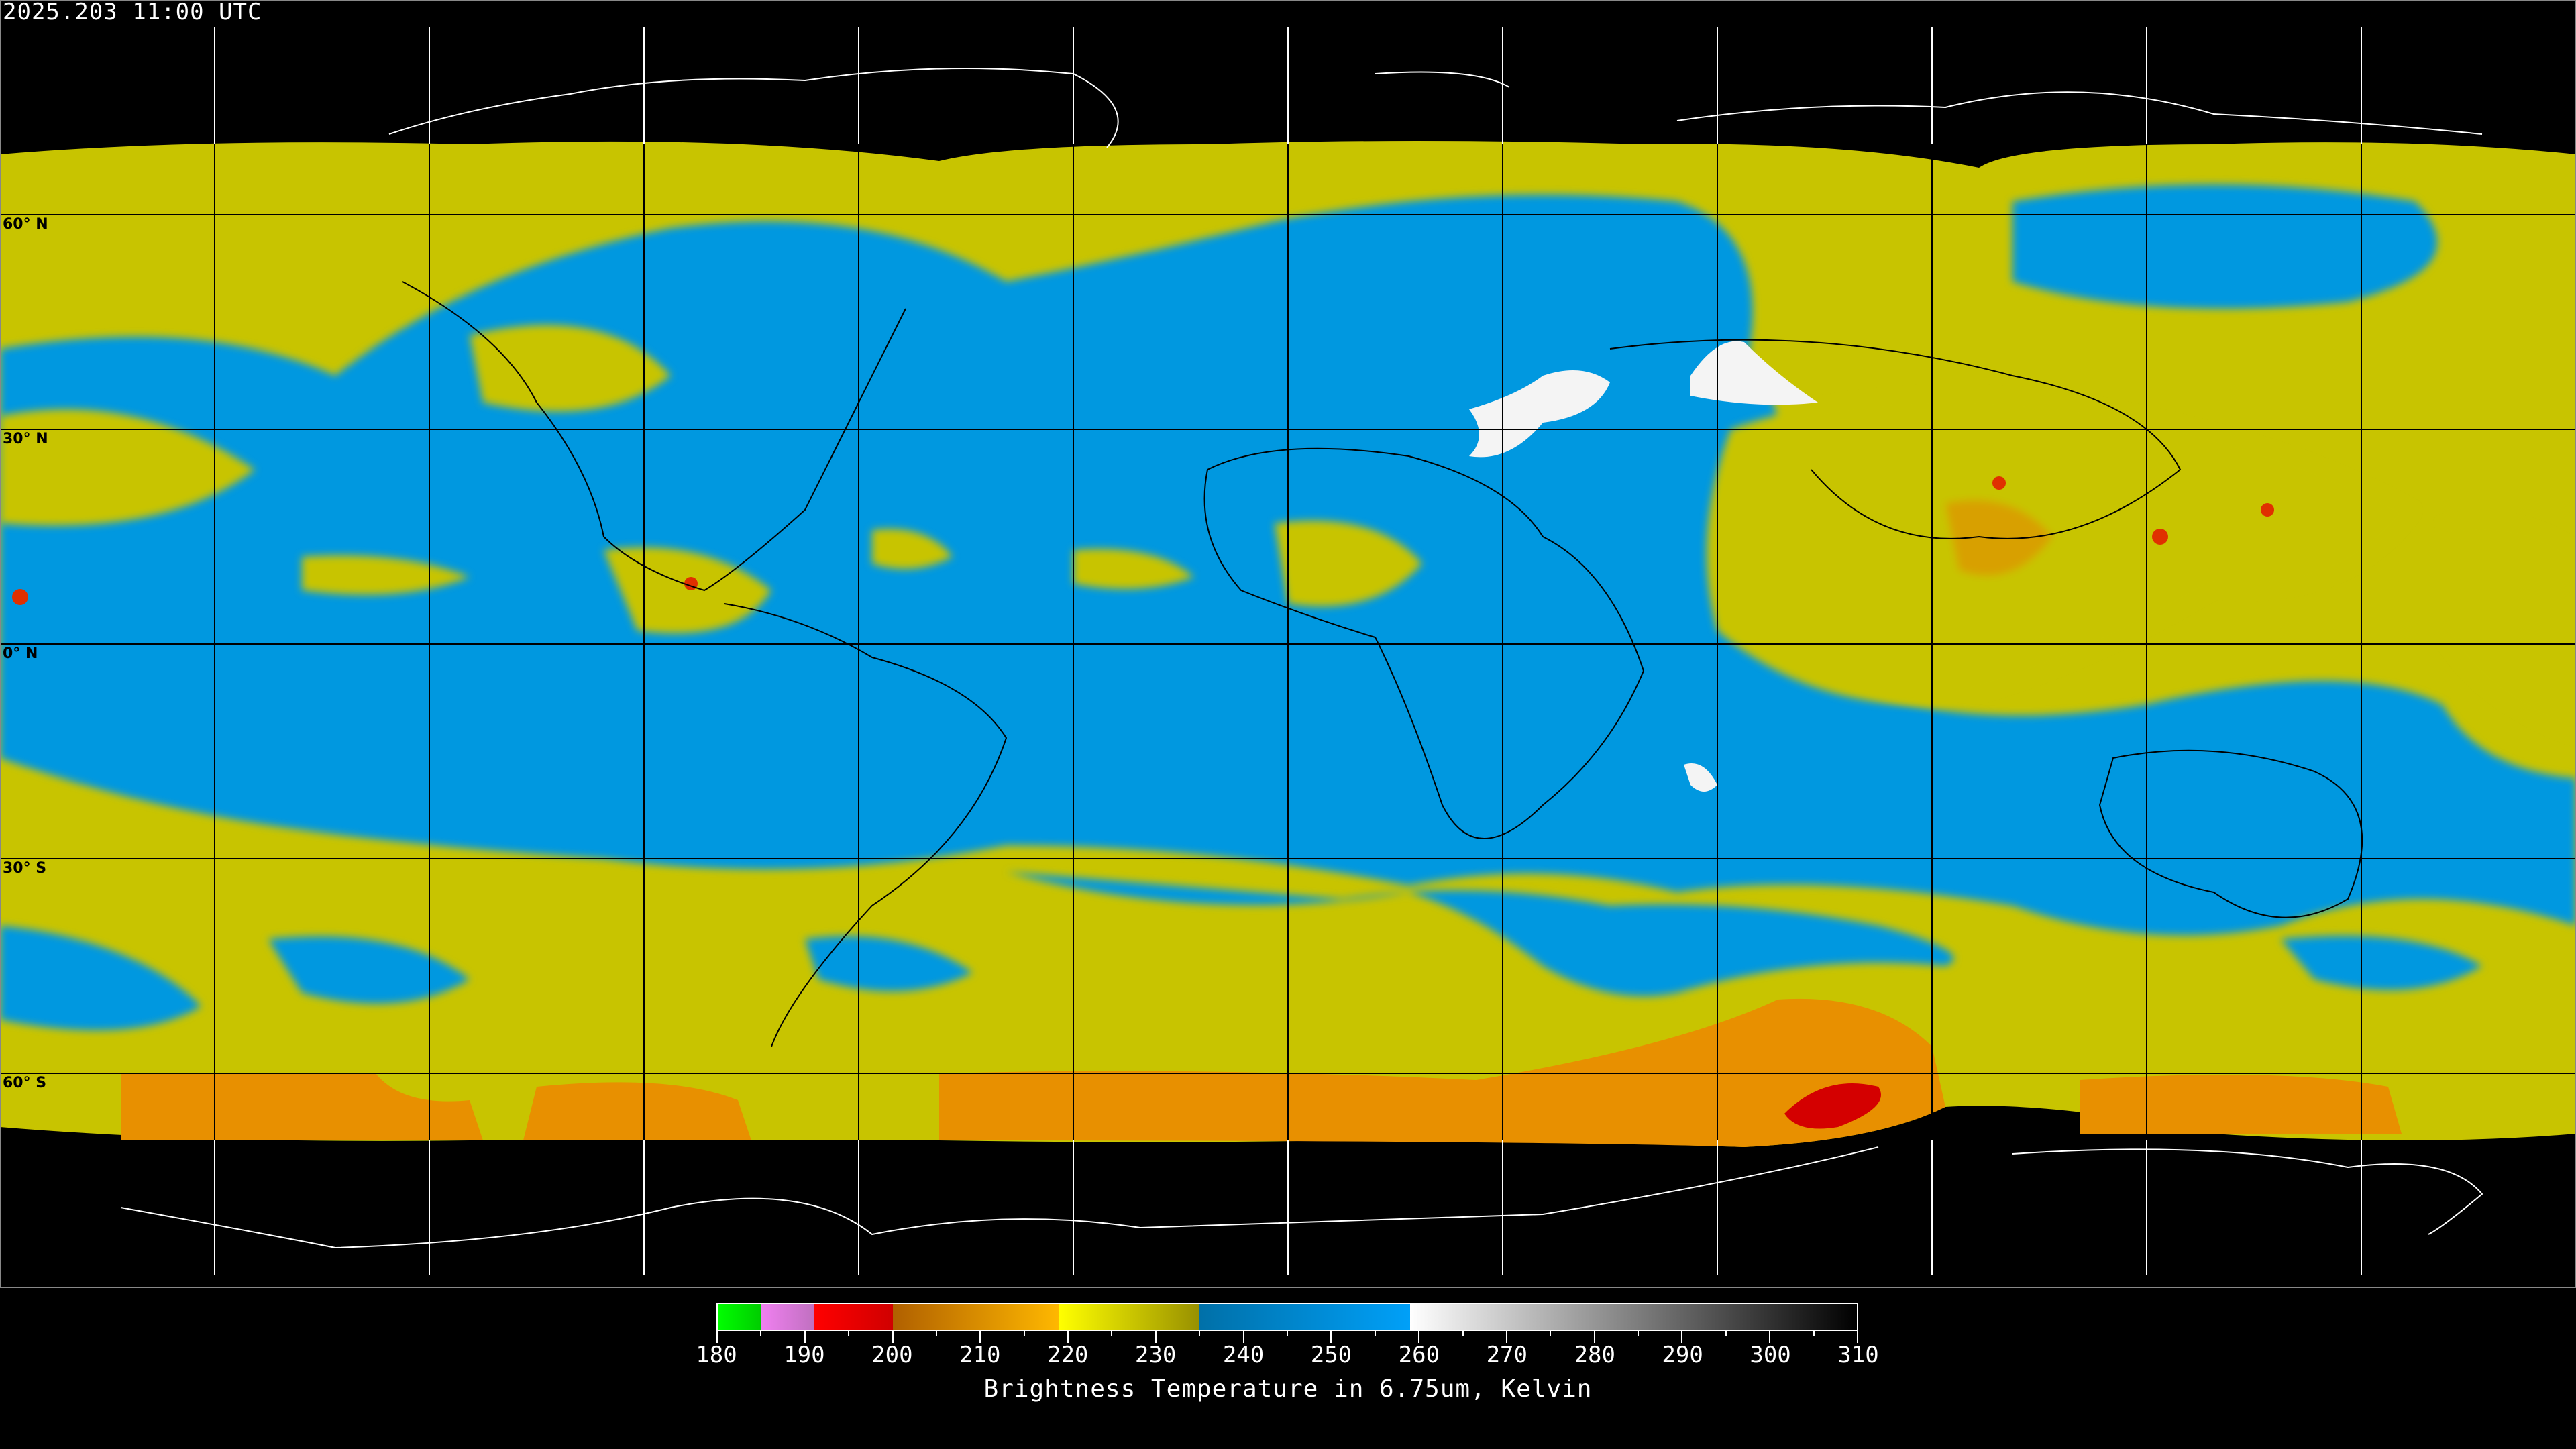  What do you see at coordinates (1243, 1355) in the screenshot?
I see `colorbar-tick-label: 240` at bounding box center [1243, 1355].